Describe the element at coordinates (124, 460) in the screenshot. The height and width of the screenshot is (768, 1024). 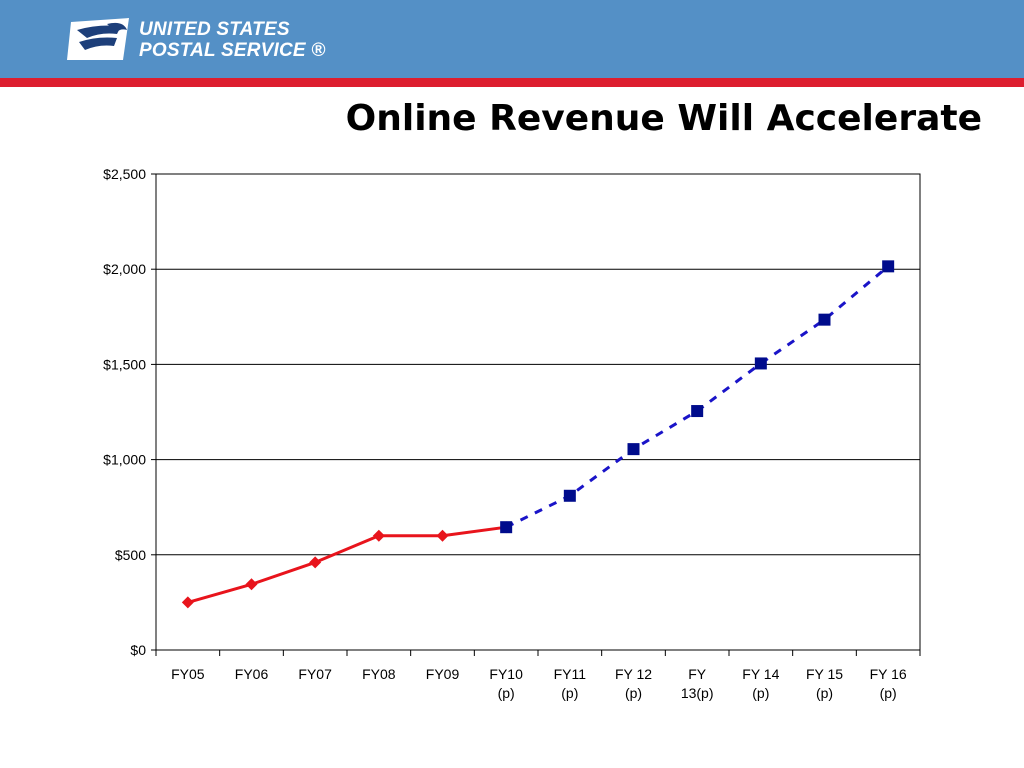
I see `y-tick-label: $1,000` at that location.